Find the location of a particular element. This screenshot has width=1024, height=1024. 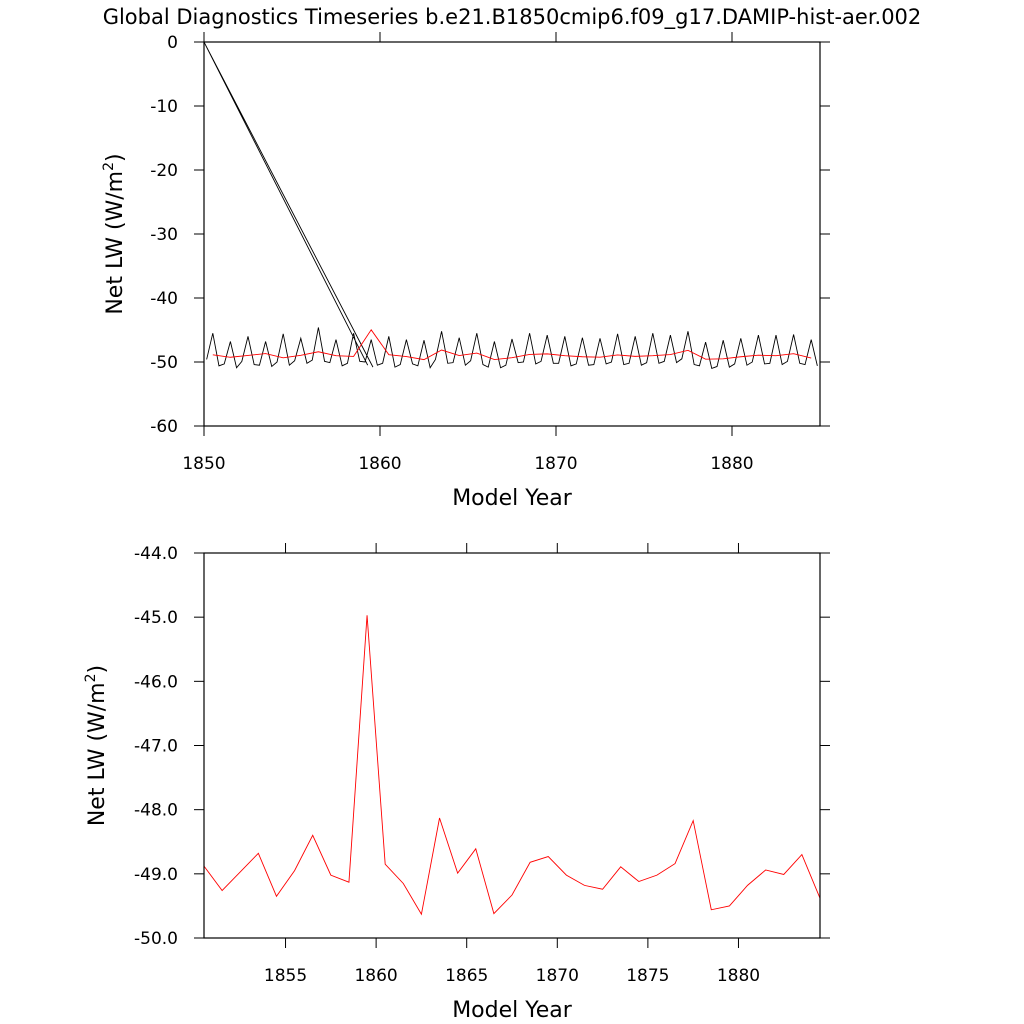

y-tick-label: 0 is located at coordinates (172, 43).